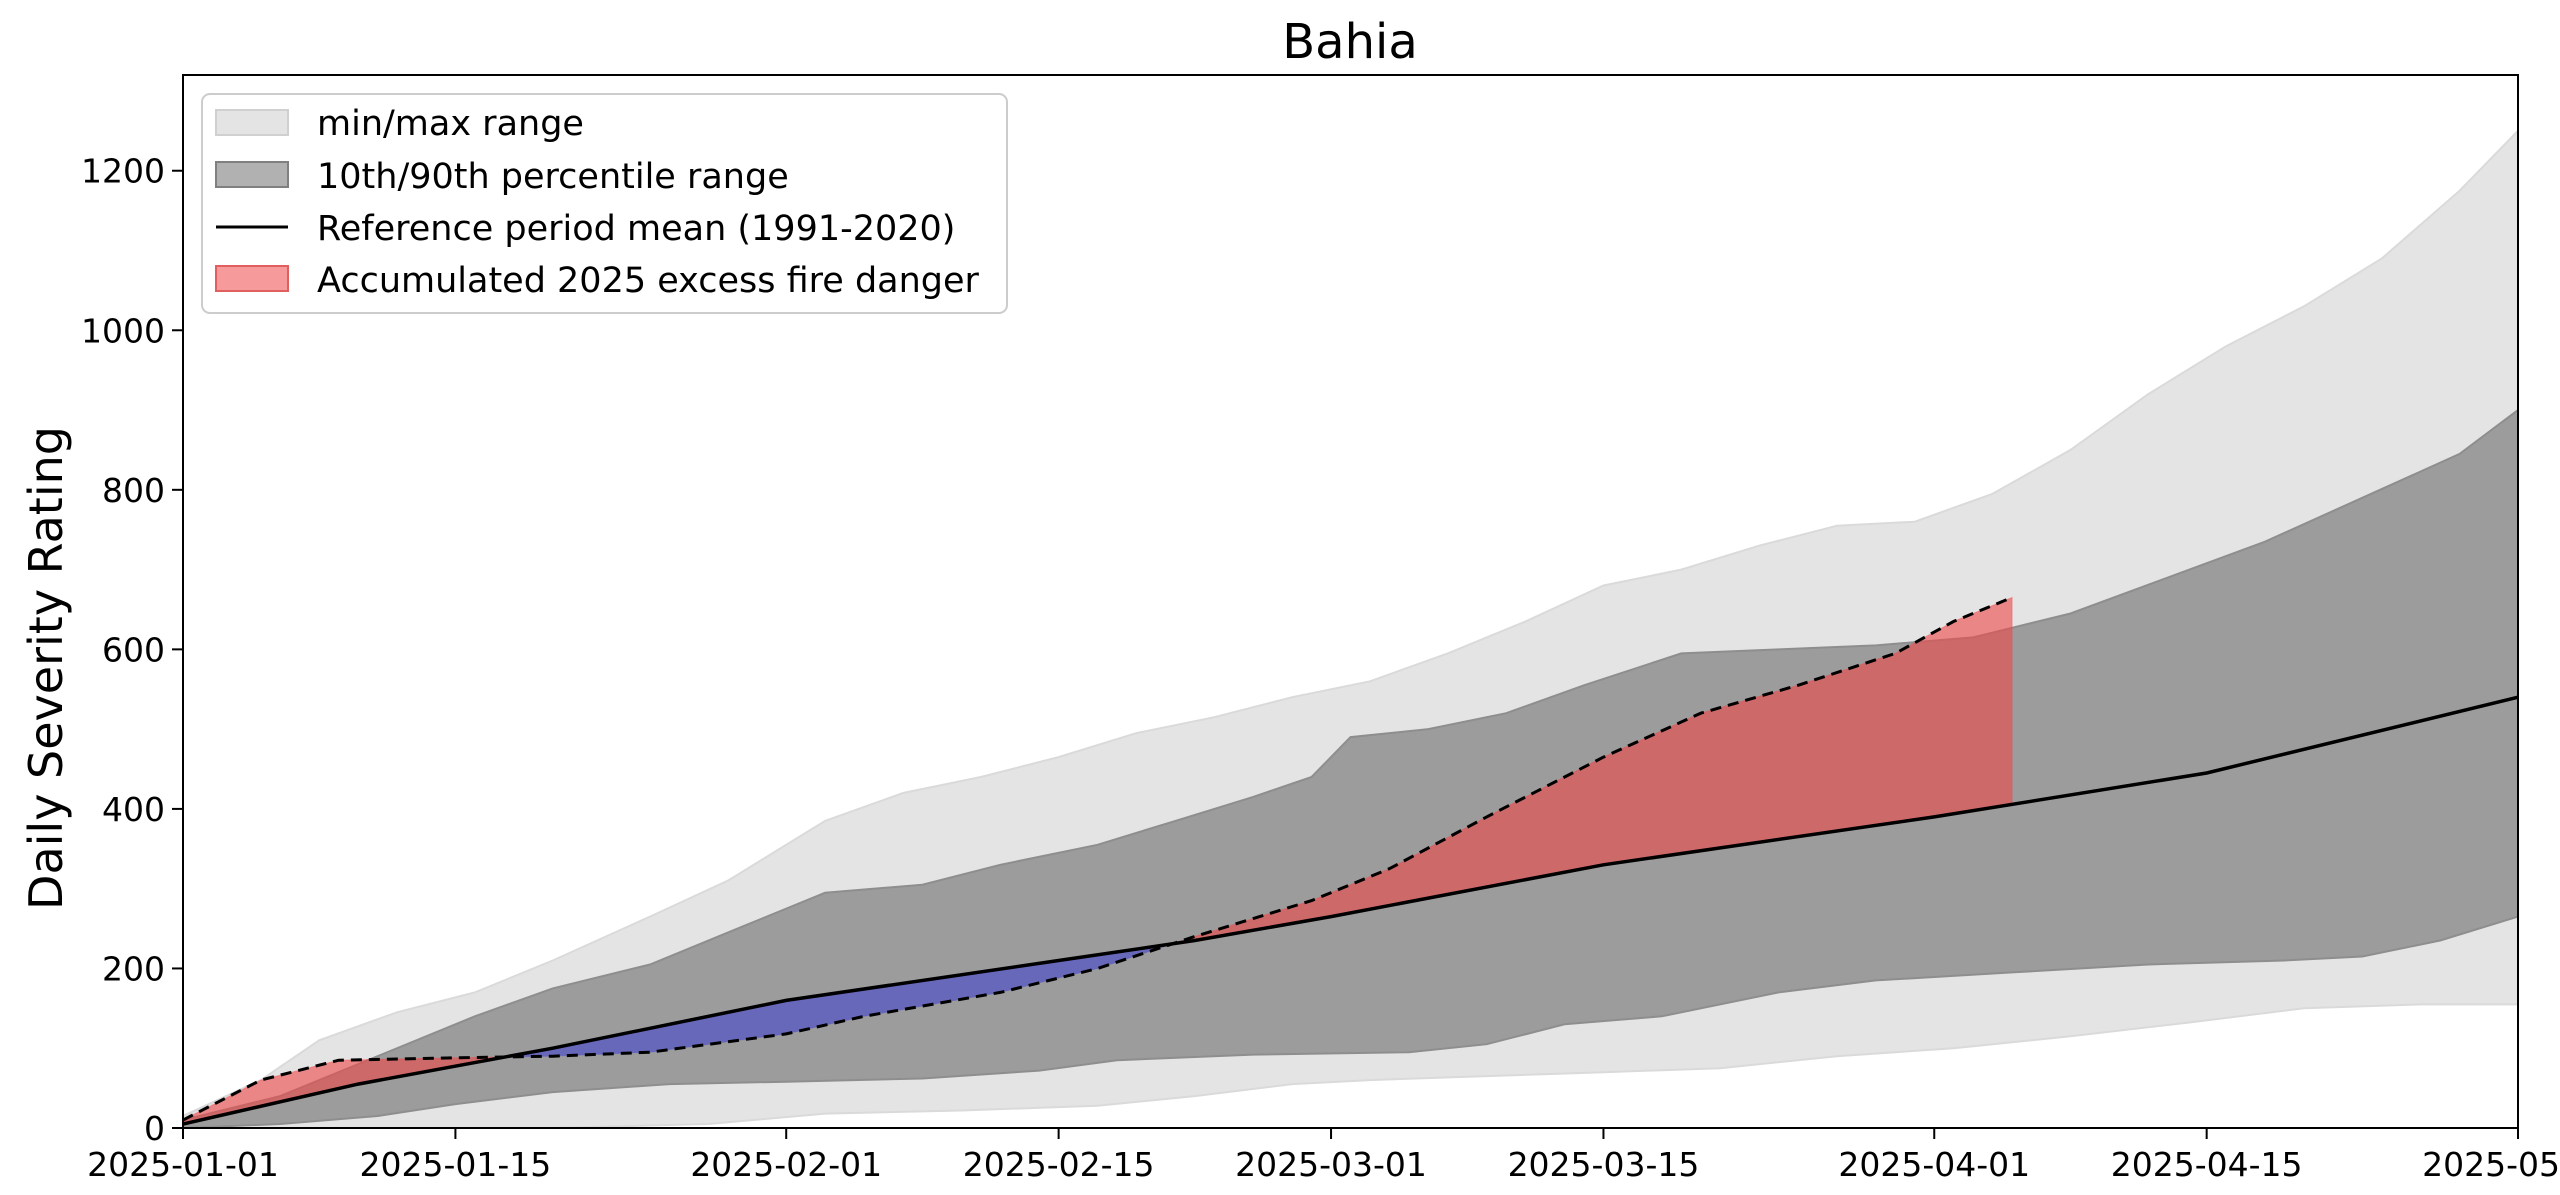 This screenshot has width=2560, height=1195. I want to click on legend-label-mean: Reference period mean (1991-2020), so click(636, 229).